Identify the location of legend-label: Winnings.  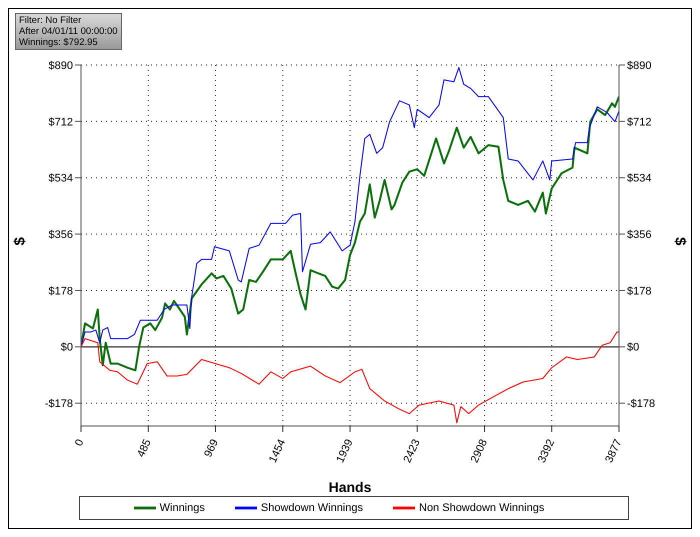
(182, 508).